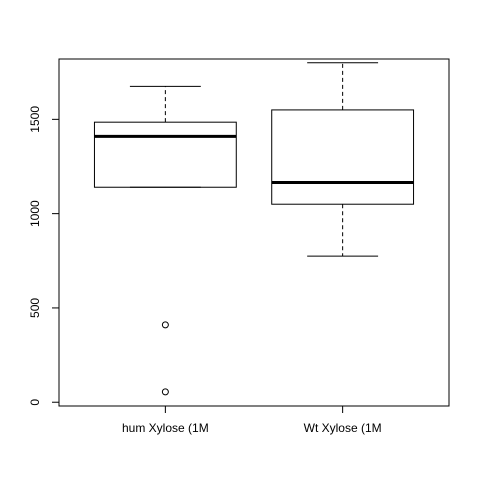  What do you see at coordinates (35, 402) in the screenshot?
I see `y-tick-label: 0` at bounding box center [35, 402].